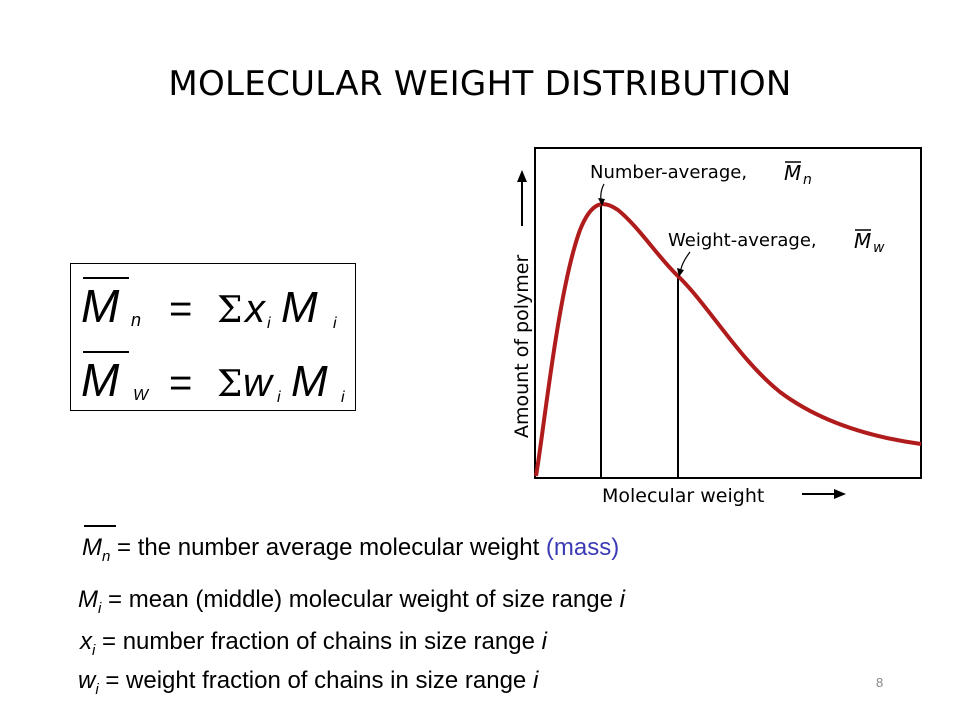  Describe the element at coordinates (582, 547) in the screenshot. I see `def-mn-accent: (mass)` at that location.